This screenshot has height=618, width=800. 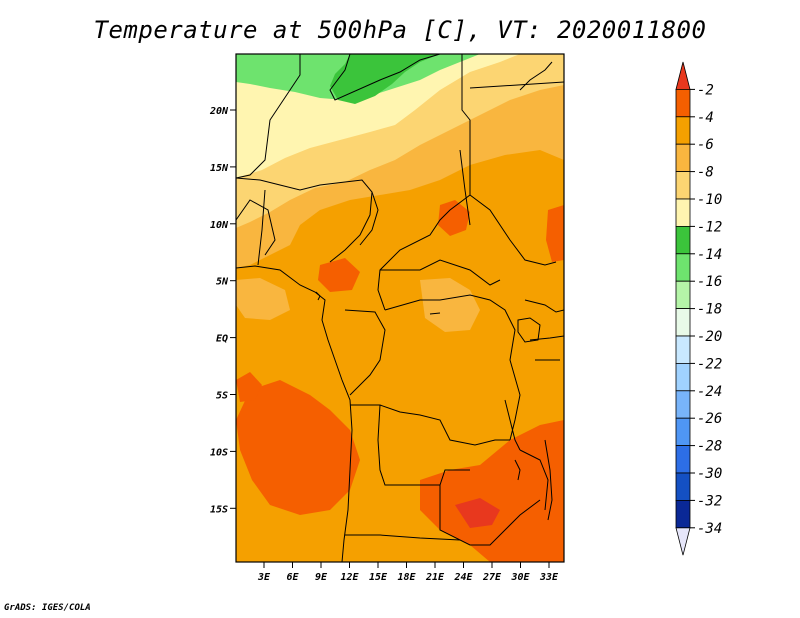 I want to click on lon-tick-label: 15E, so click(x=378, y=577).